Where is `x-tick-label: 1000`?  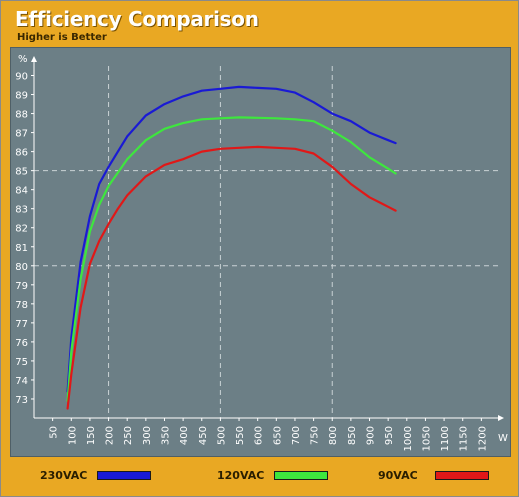 x-tick-label: 1000 is located at coordinates (408, 438).